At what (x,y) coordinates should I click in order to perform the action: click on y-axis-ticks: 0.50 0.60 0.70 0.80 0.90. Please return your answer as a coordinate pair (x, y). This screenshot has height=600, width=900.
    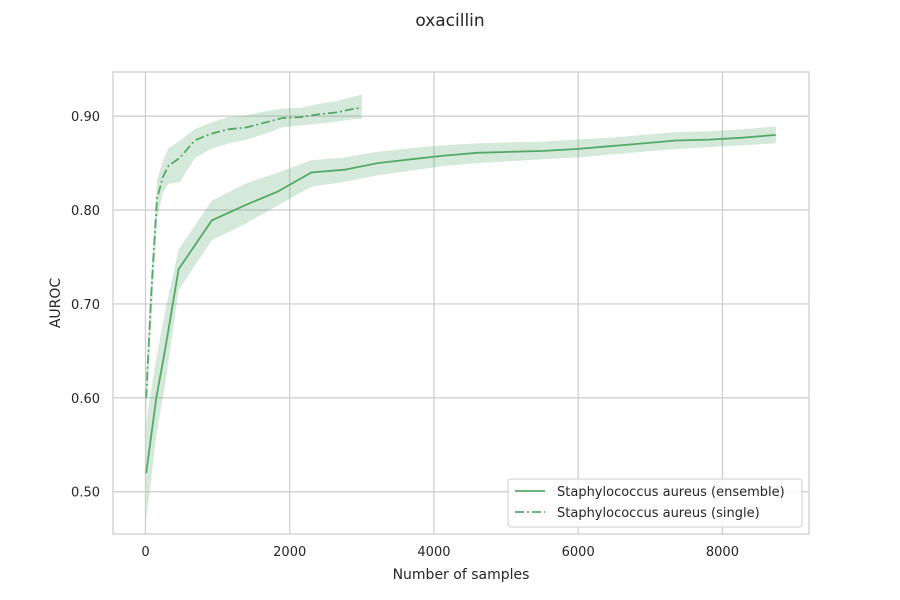
    Looking at the image, I should click on (85, 305).